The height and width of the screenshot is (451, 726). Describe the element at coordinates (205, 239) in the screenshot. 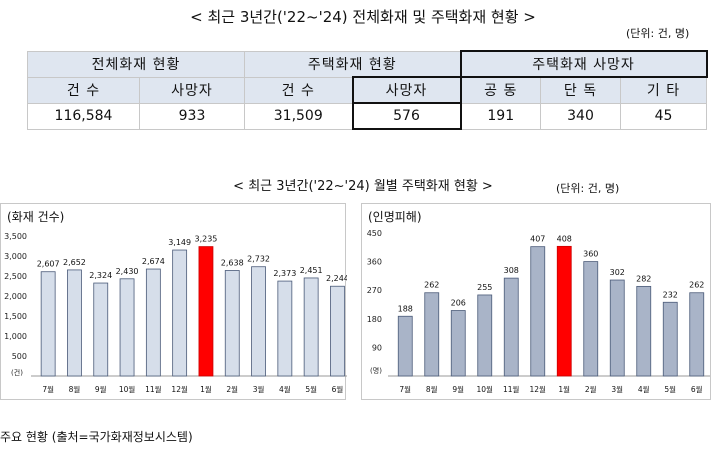

I see `data-label: 3,235` at that location.